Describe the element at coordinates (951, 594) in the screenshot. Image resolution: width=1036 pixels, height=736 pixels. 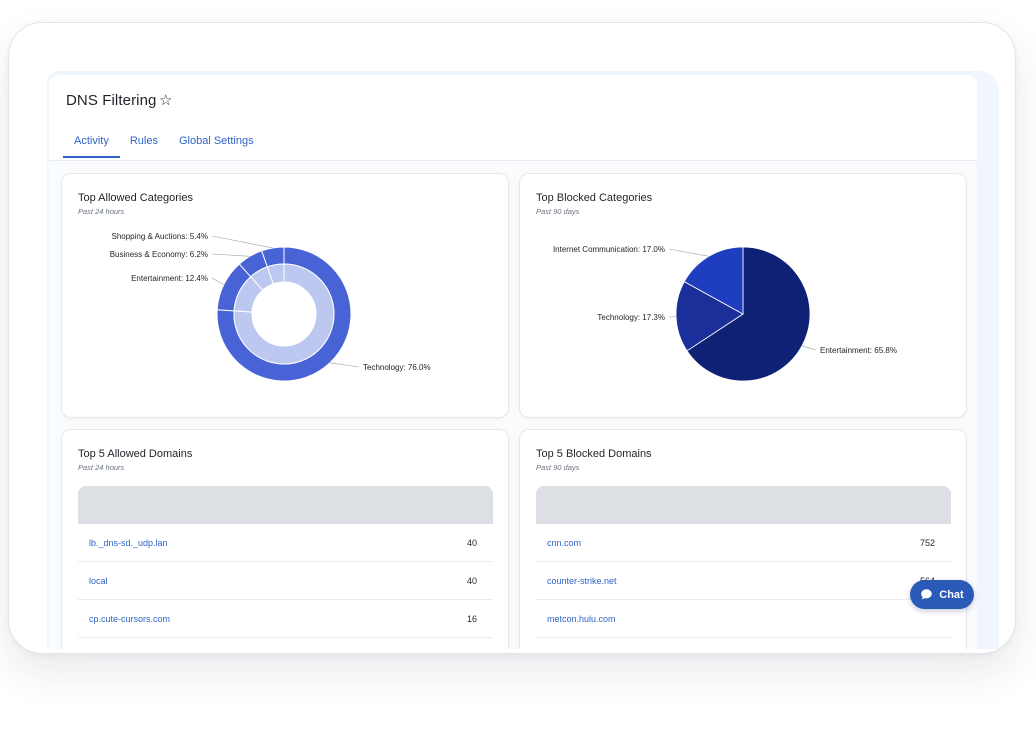
I see `chat-label: Chat` at that location.